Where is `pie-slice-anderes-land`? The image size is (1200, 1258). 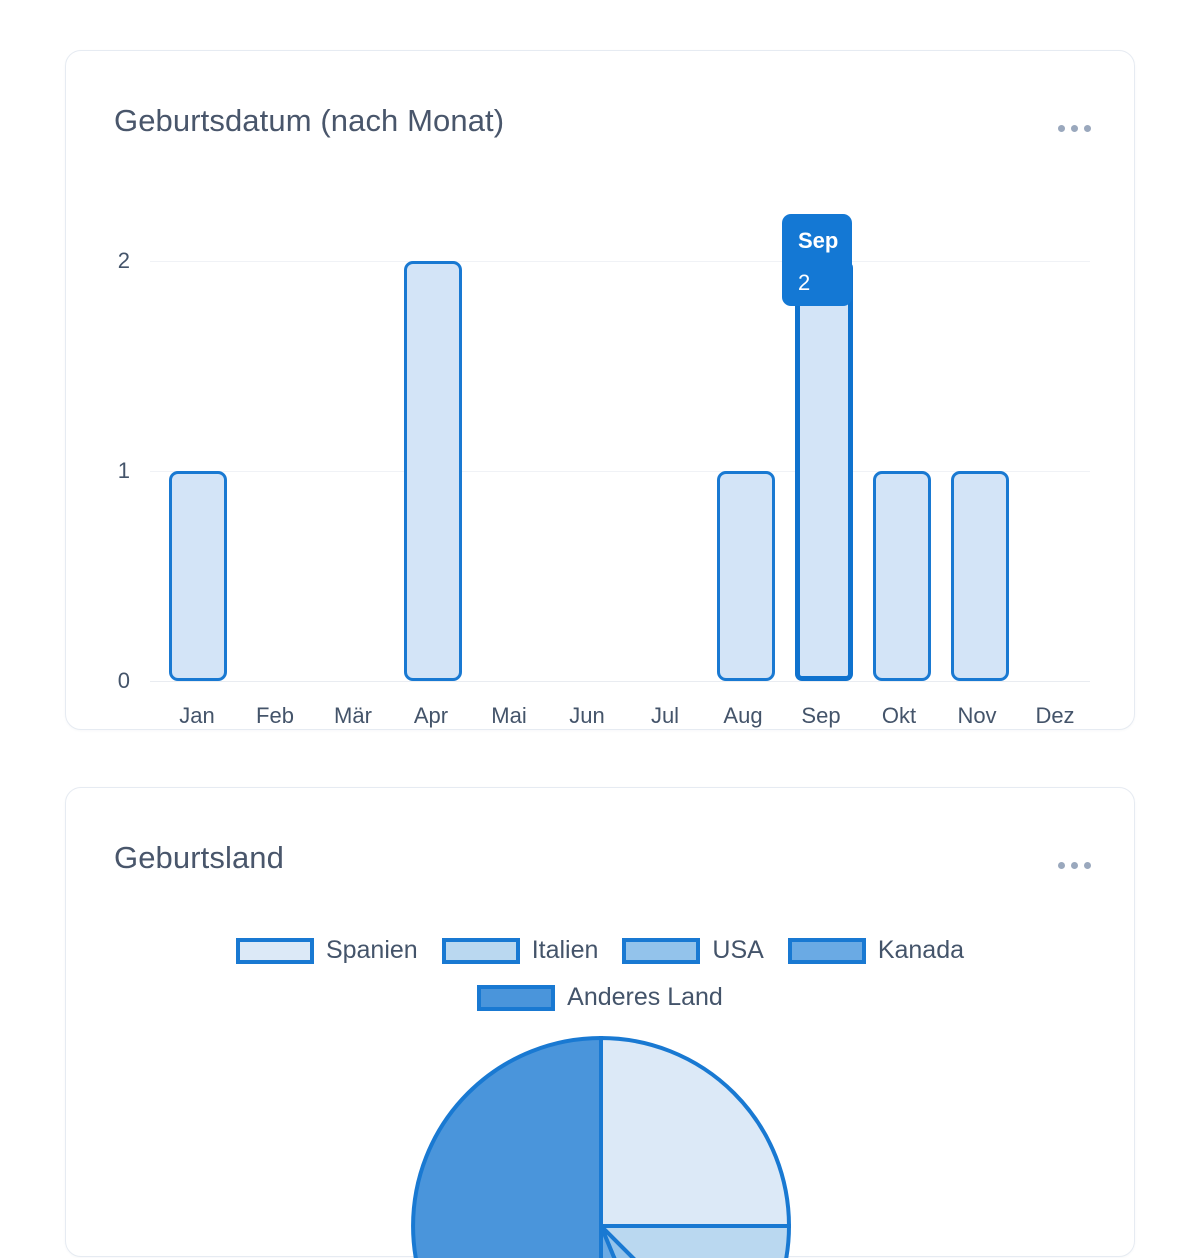 pie-slice-anderes-land is located at coordinates (507, 1147).